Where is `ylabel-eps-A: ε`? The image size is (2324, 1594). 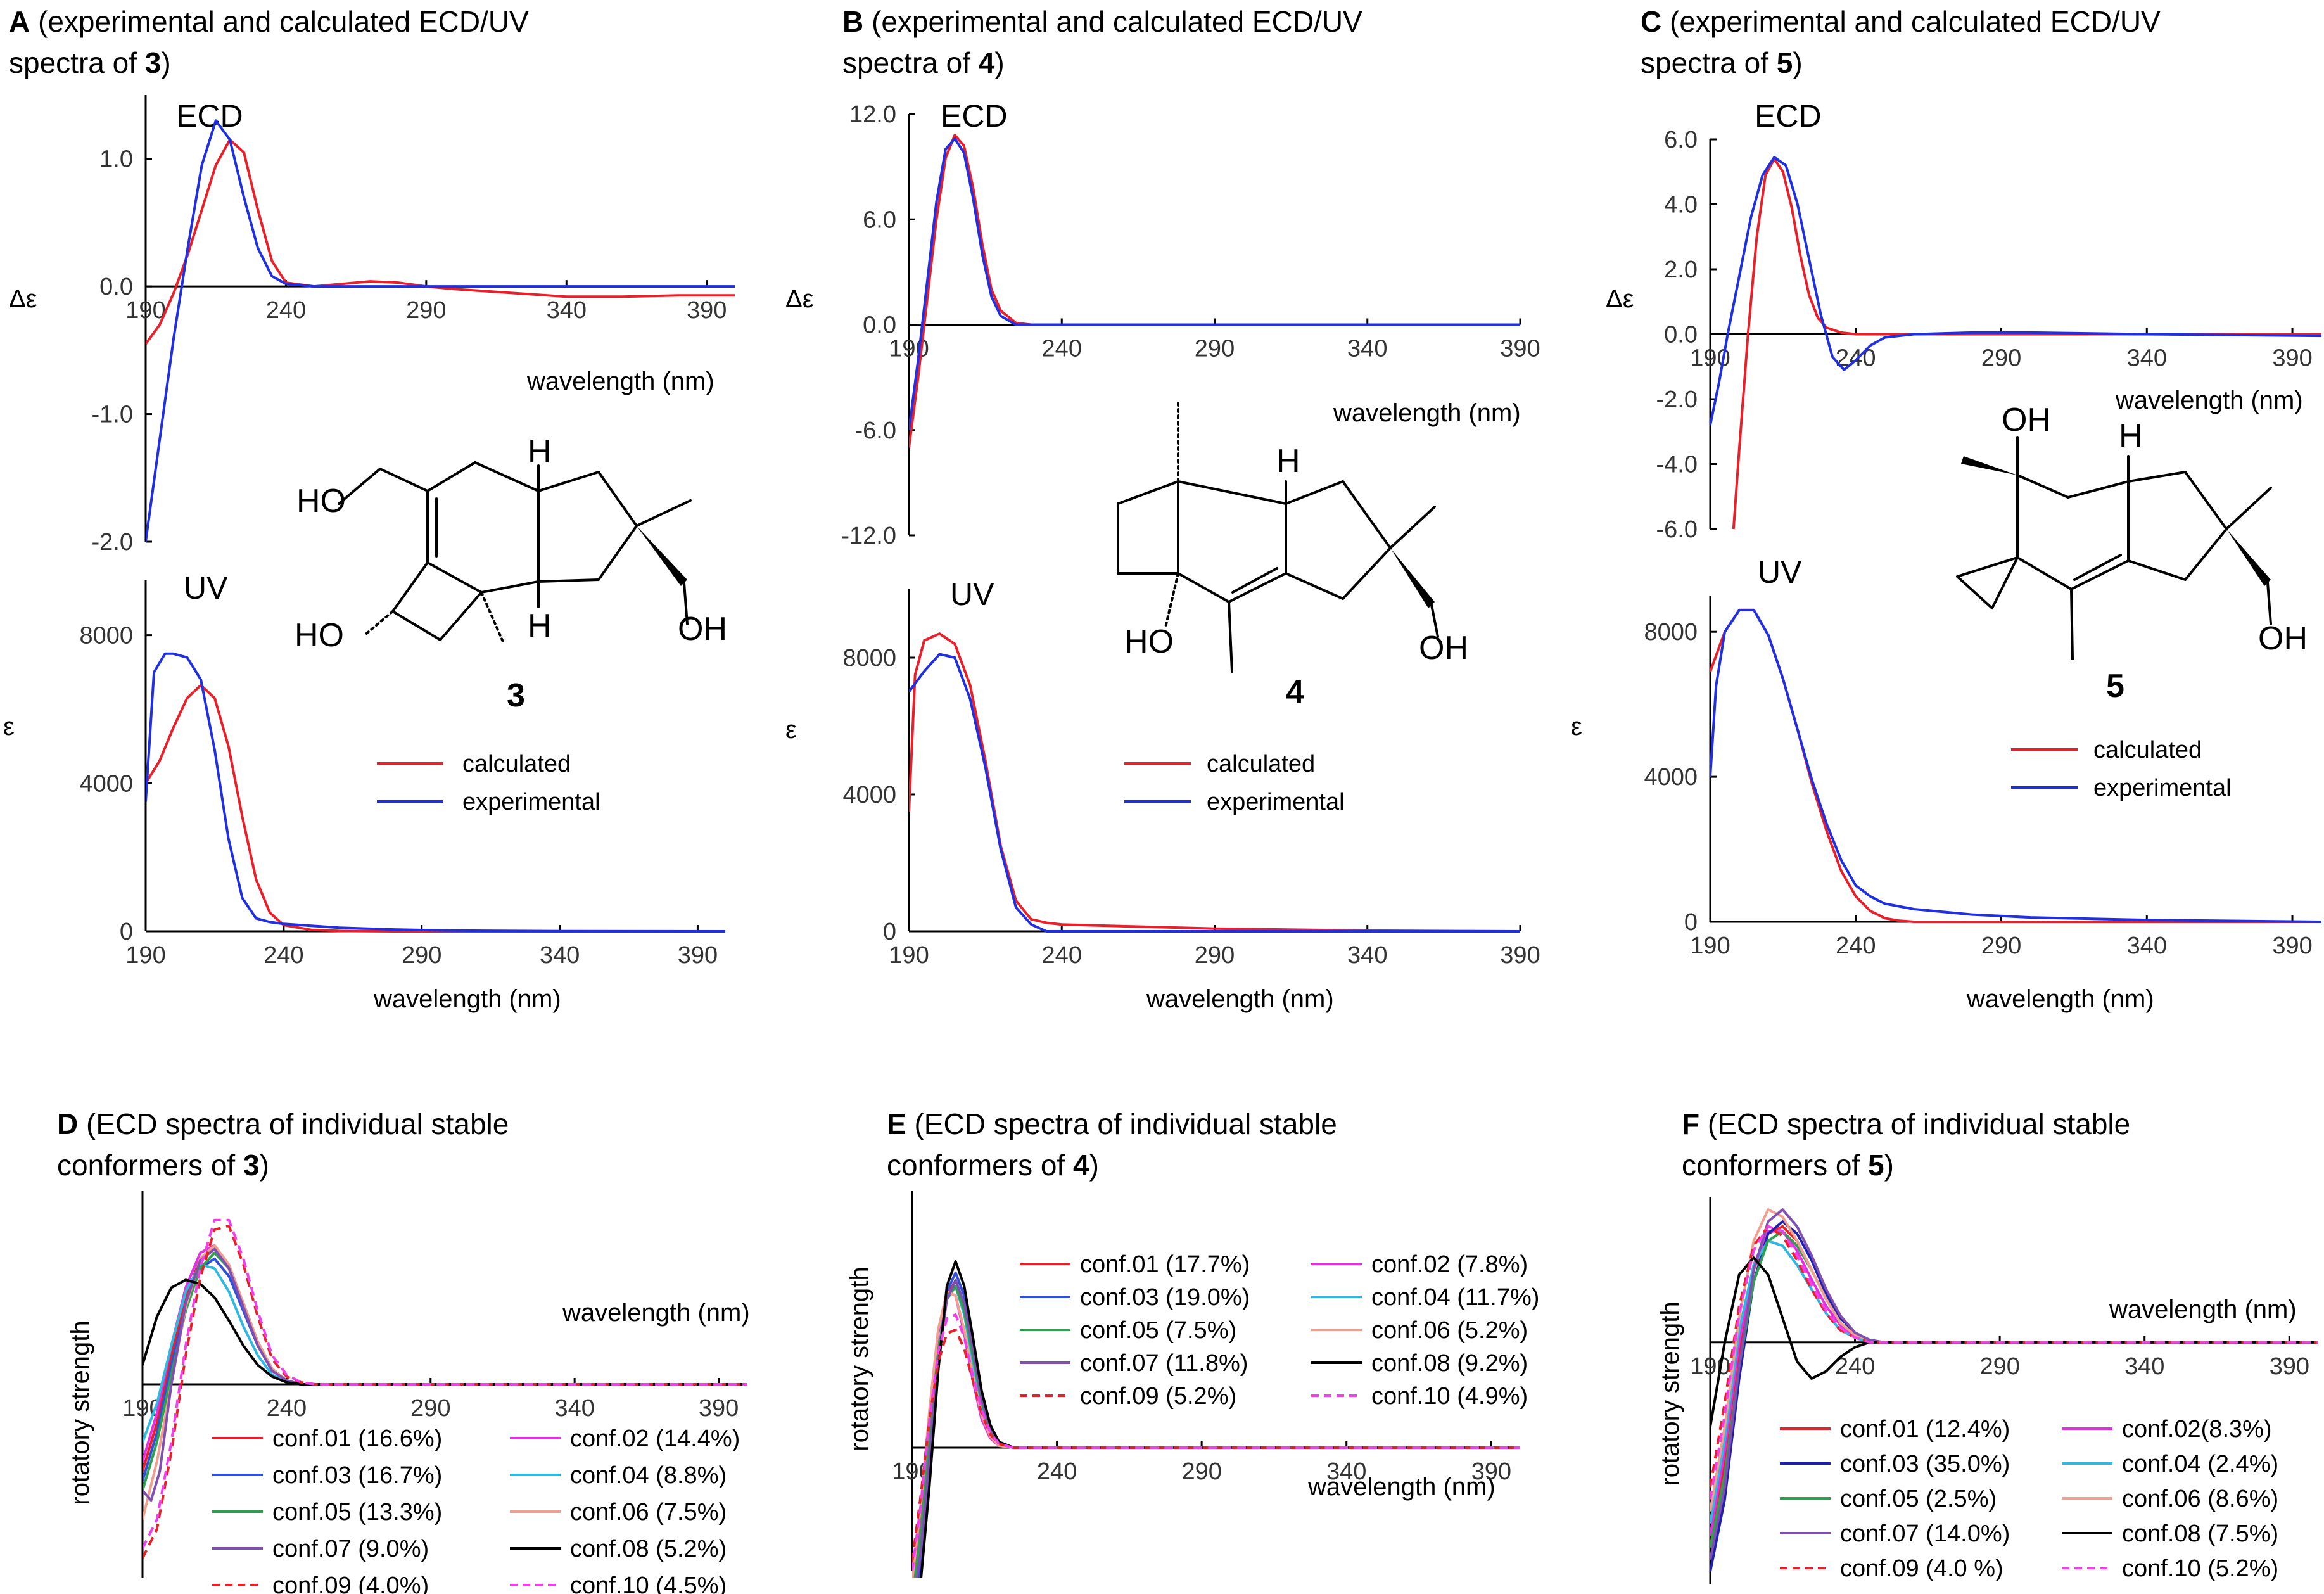
ylabel-eps-A: ε is located at coordinates (9, 727).